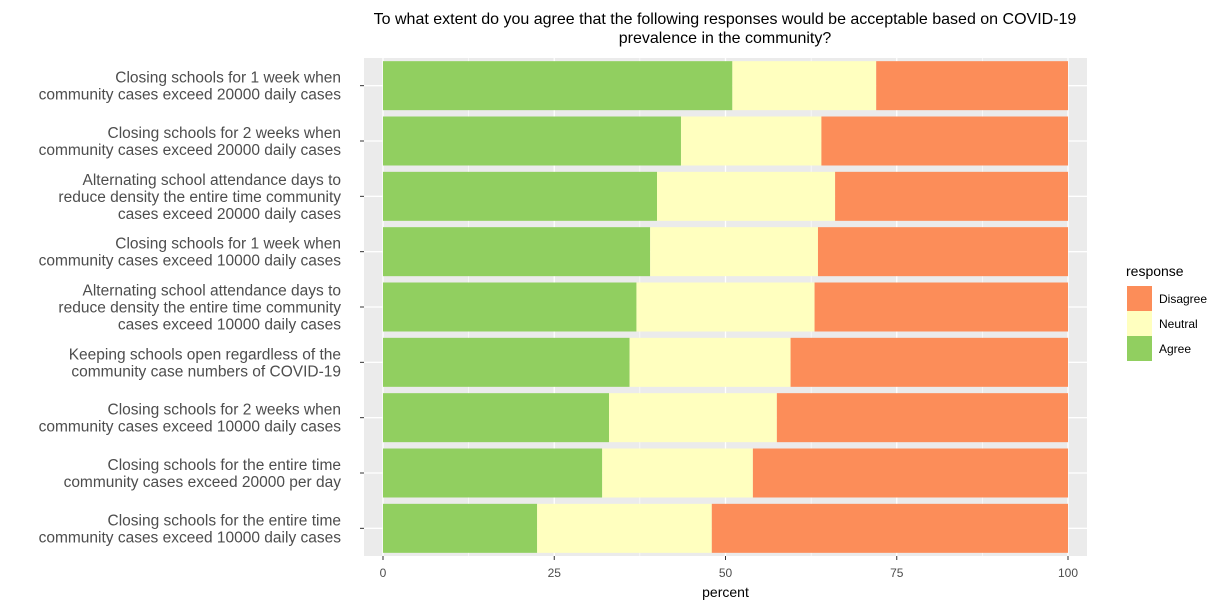 The image size is (1215, 607). What do you see at coordinates (1166, 312) in the screenshot?
I see `legend: response Disagree Neutral Agree` at bounding box center [1166, 312].